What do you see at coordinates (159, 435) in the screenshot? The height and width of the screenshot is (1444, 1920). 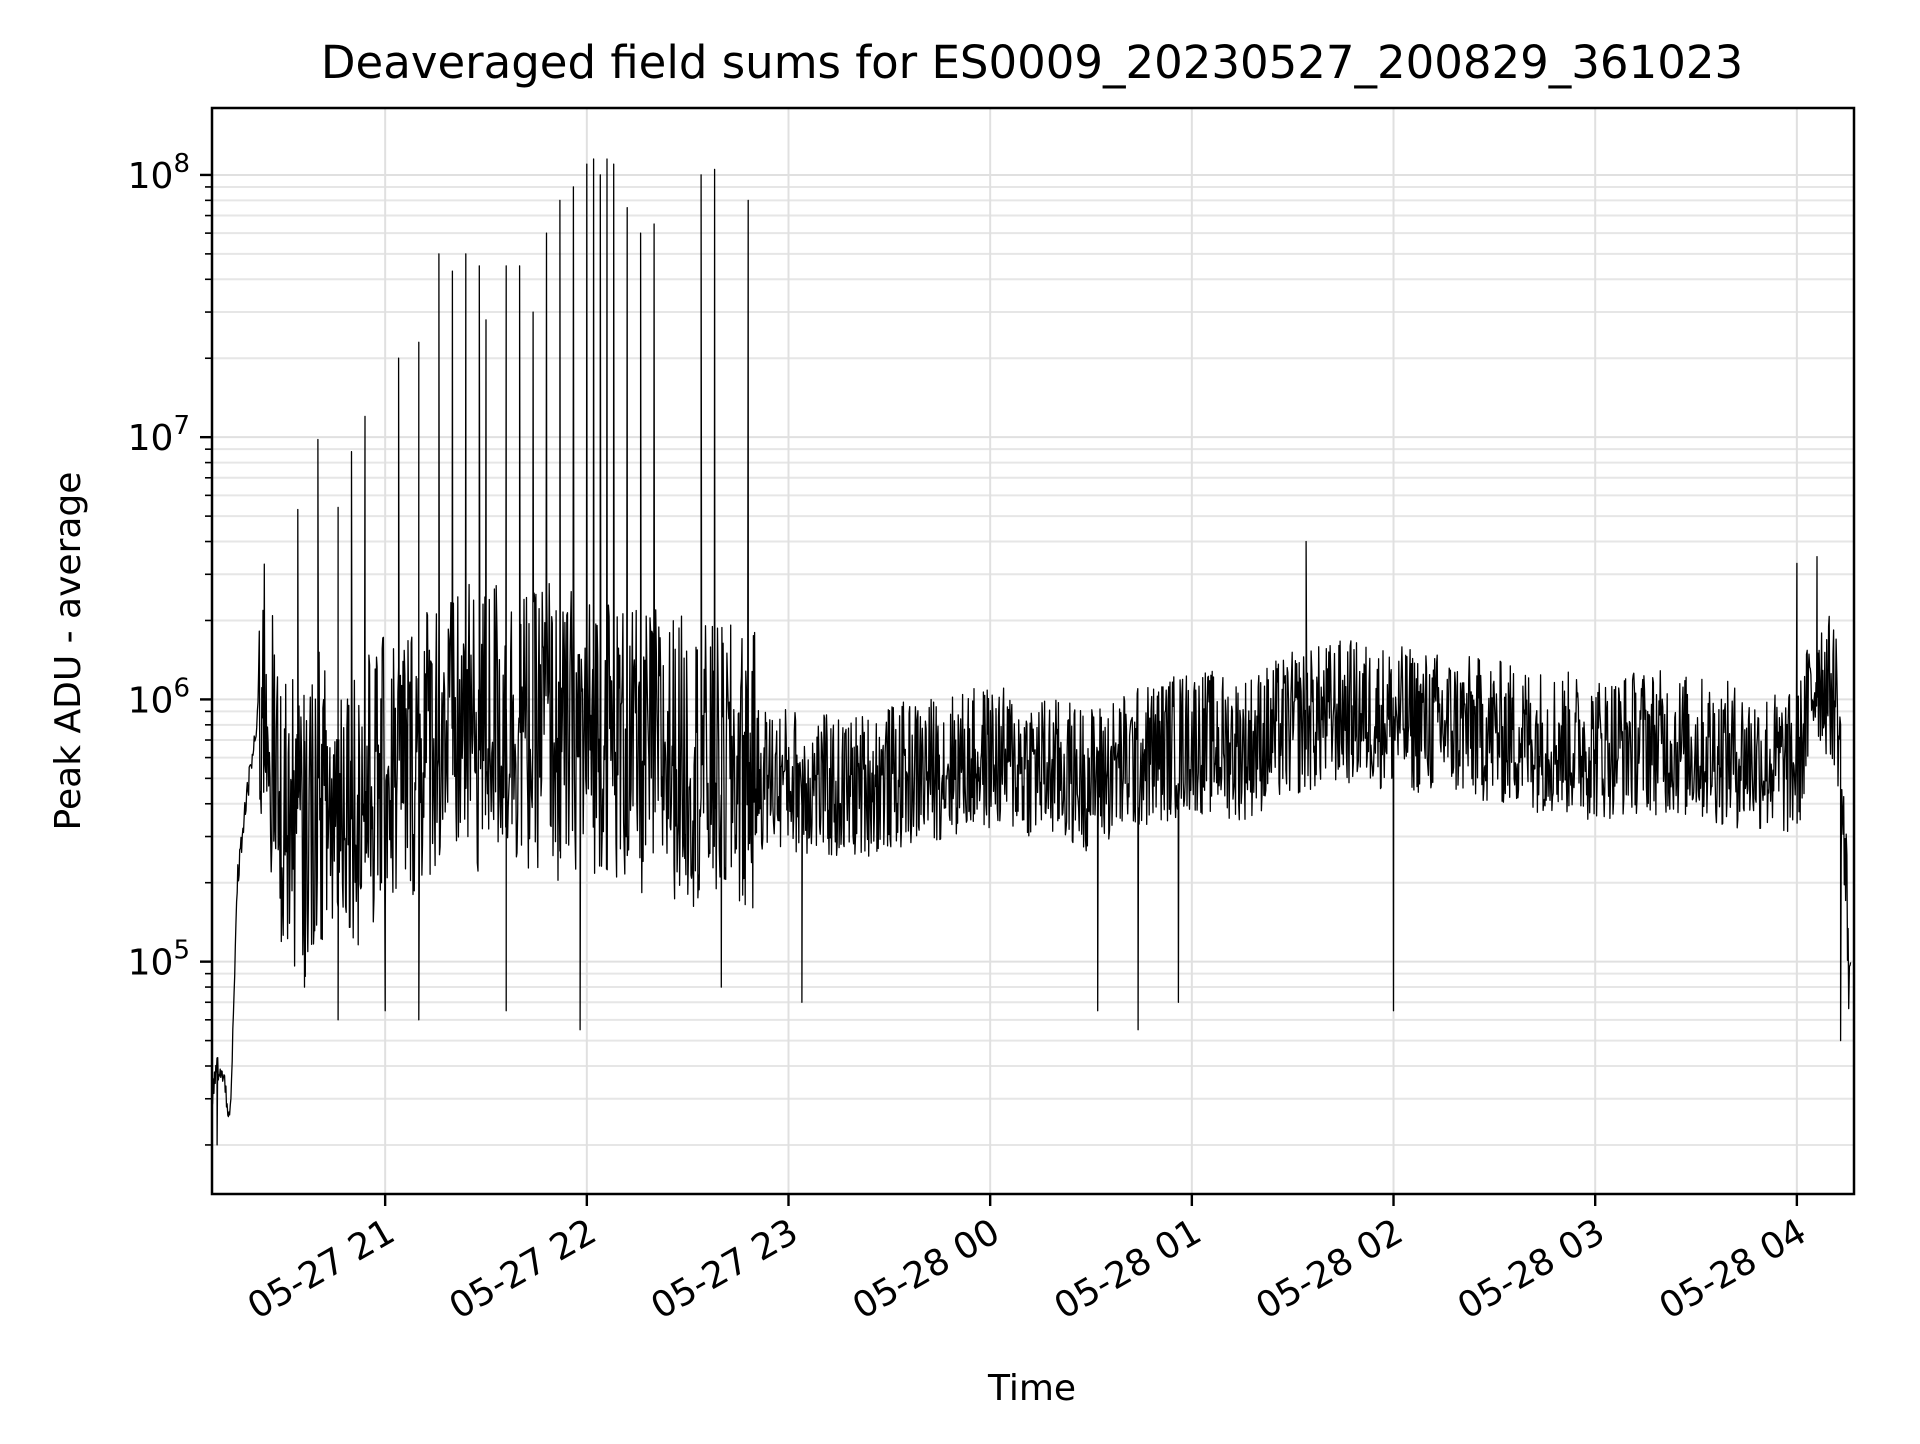 I see `y-tick-label: 10⁷` at bounding box center [159, 435].